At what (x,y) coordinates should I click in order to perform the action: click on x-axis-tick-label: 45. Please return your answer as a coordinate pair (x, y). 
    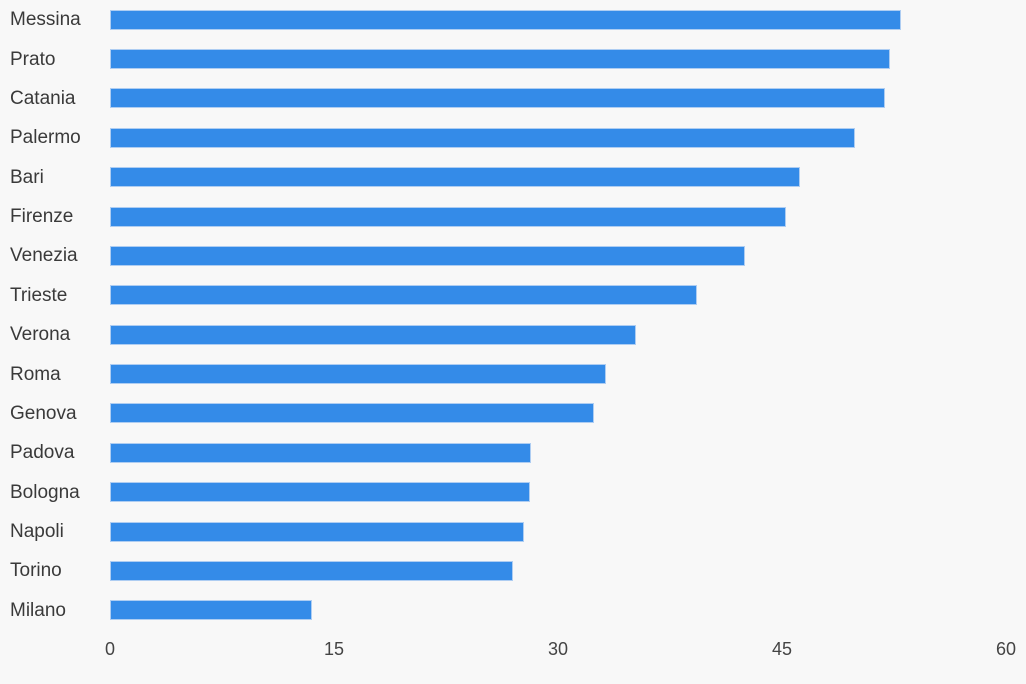
    Looking at the image, I should click on (782, 649).